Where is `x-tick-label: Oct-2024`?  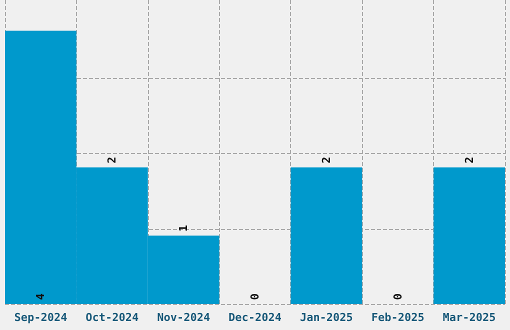 x-tick-label: Oct-2024 is located at coordinates (113, 317).